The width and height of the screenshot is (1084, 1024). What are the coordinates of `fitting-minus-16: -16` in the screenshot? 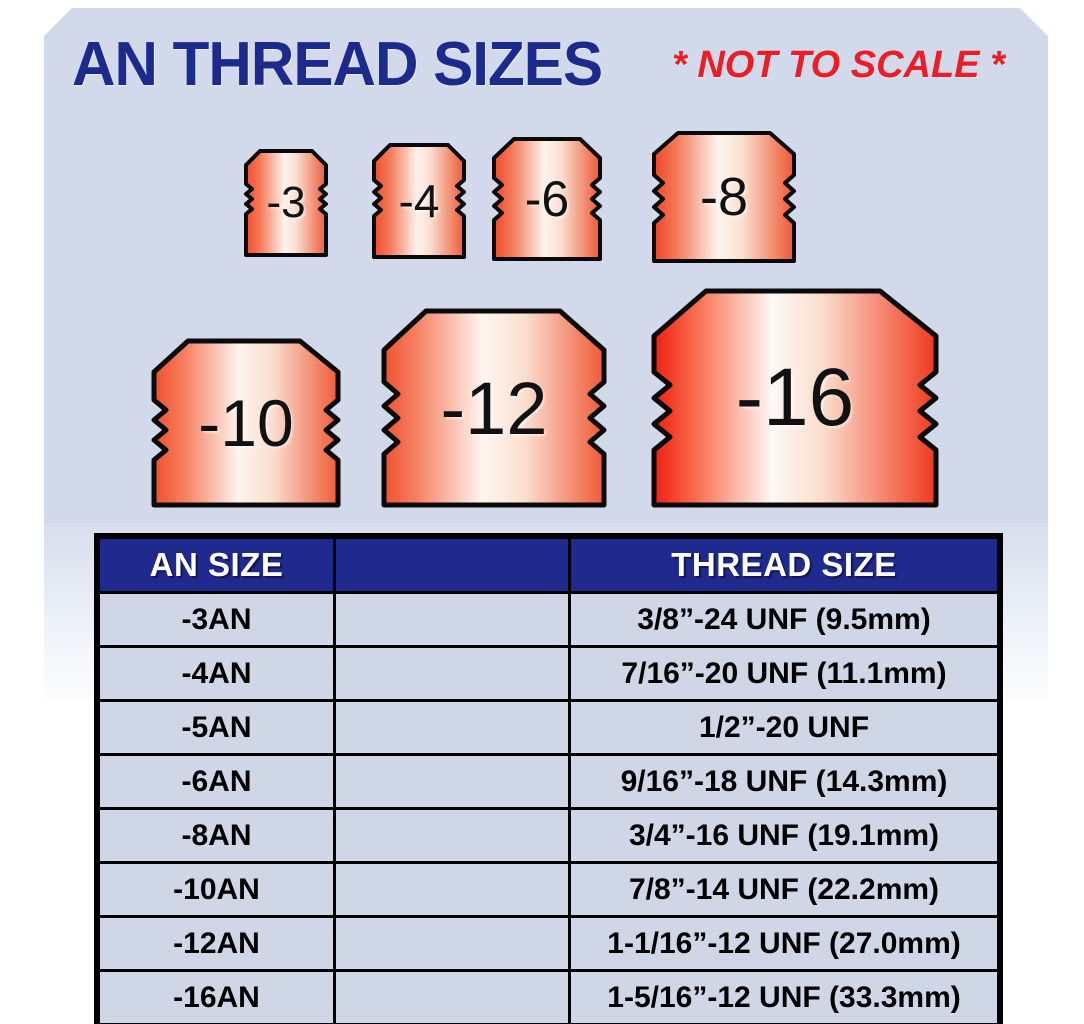 It's located at (795, 398).